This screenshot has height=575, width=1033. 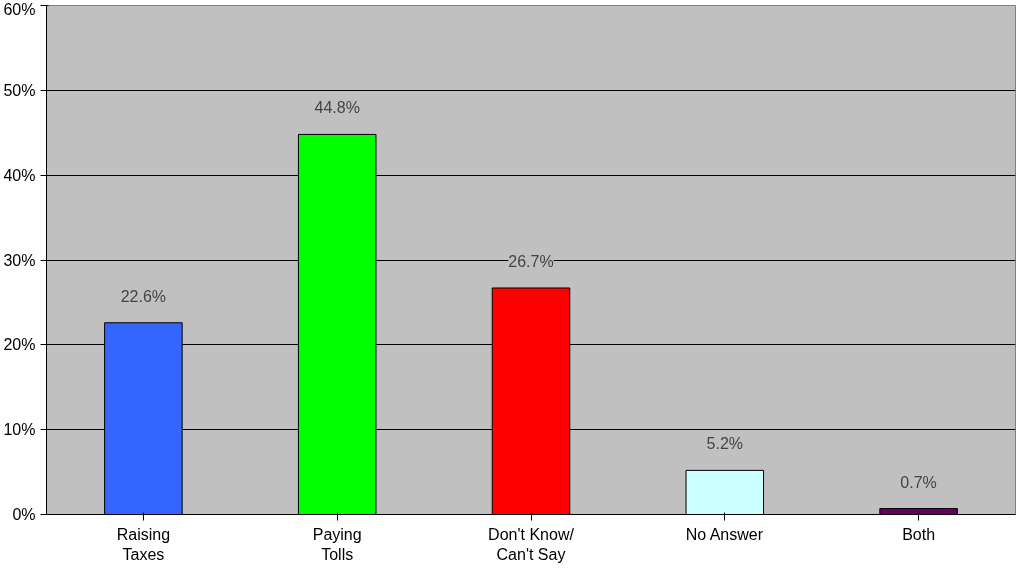 I want to click on y-tick-label: 40%, so click(x=19, y=175).